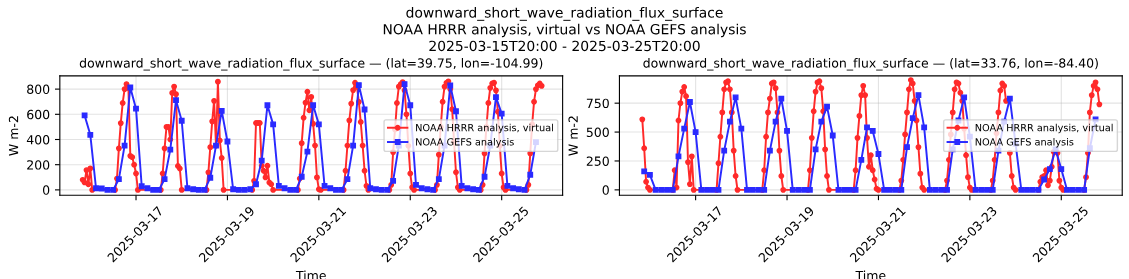 This screenshot has width=1129, height=279. I want to click on y-tick-label: 400, so click(38, 139).